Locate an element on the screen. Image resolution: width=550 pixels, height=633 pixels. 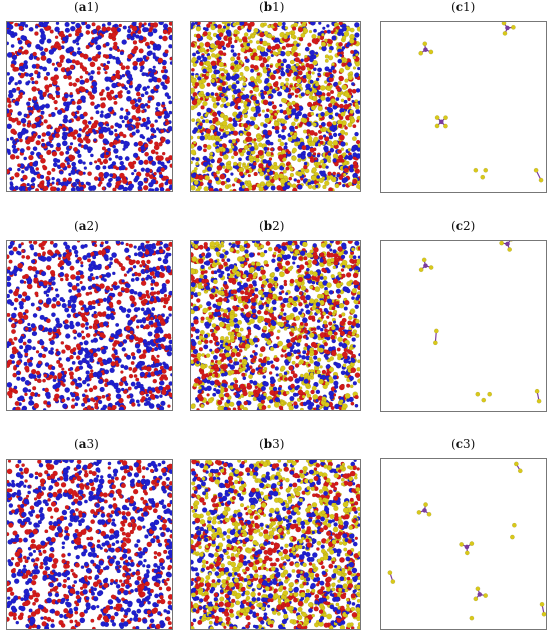
panel-c2 is located at coordinates (463, 326).